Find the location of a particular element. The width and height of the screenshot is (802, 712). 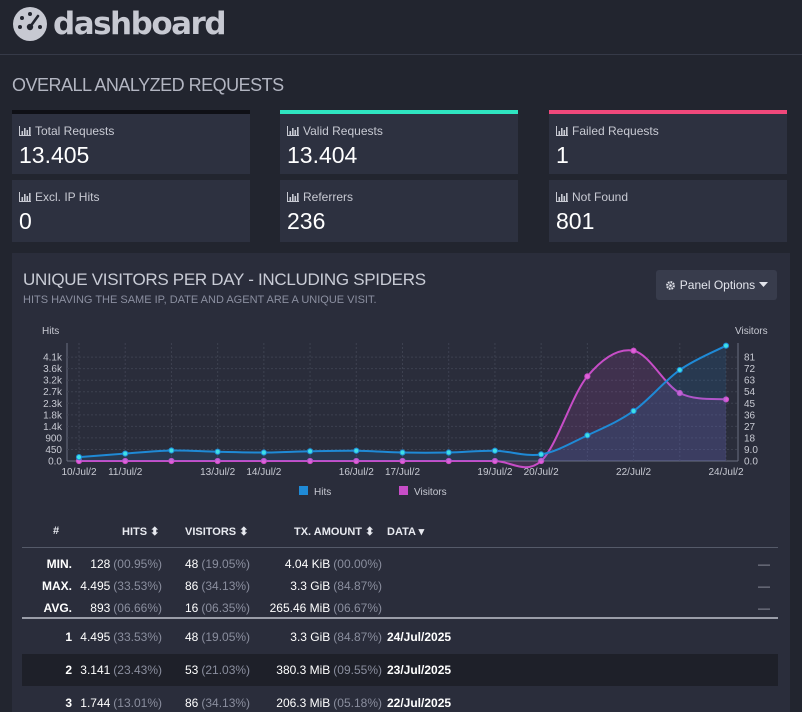

stat-value: 13.405 is located at coordinates (54, 155).